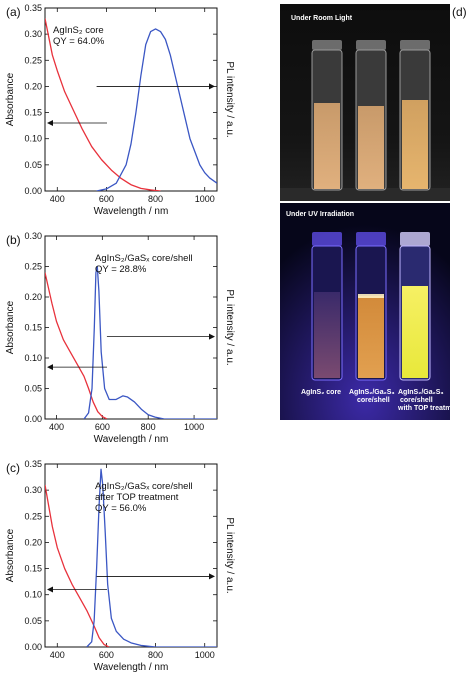 This screenshot has width=474, height=687. I want to click on panel-label-b: (b), so click(13, 240).